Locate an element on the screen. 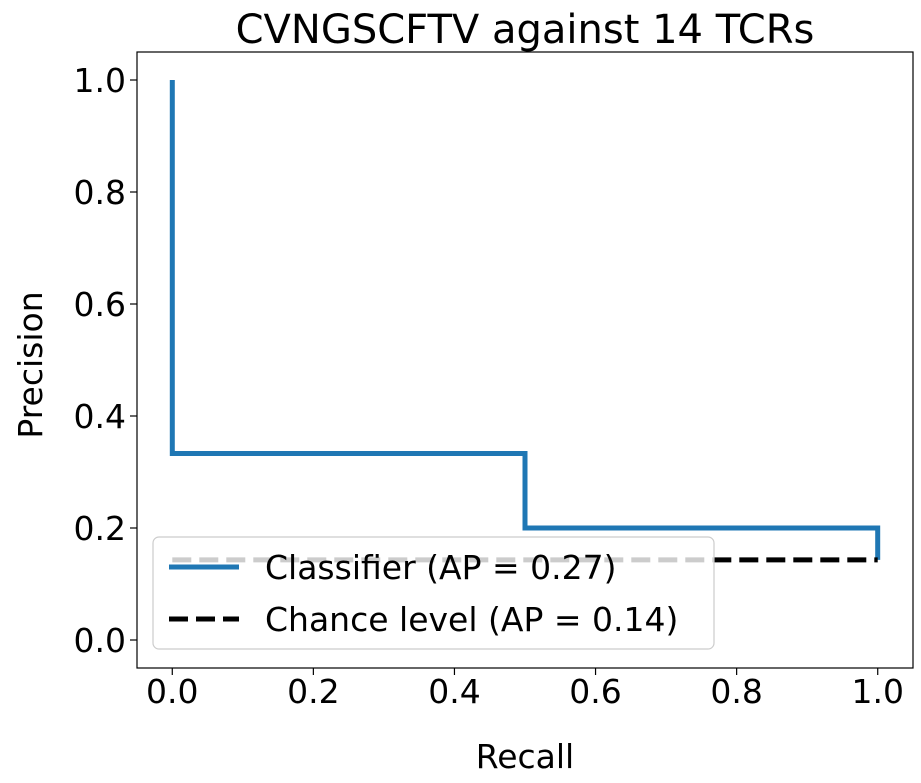 The height and width of the screenshot is (783, 921). y-tick-label: 0.6 is located at coordinates (100, 304).